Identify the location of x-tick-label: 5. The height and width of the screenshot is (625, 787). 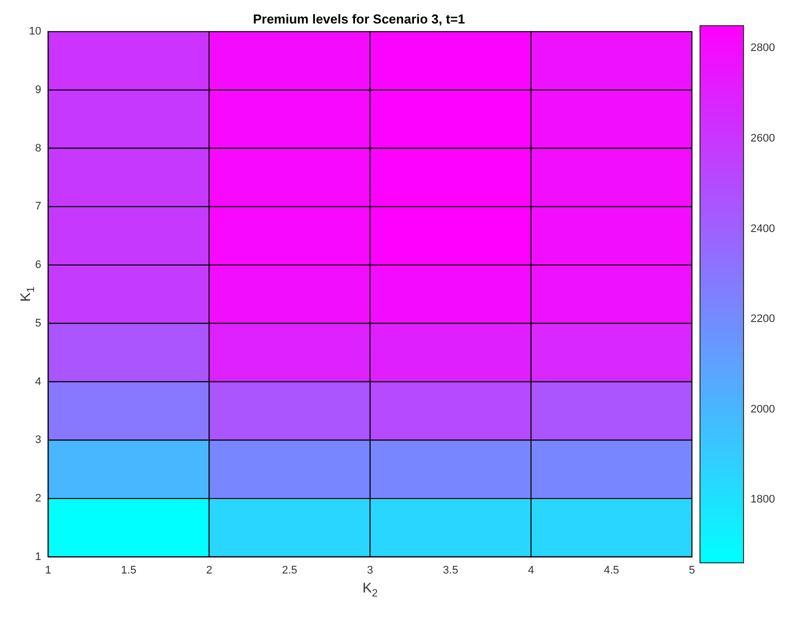
(692, 570).